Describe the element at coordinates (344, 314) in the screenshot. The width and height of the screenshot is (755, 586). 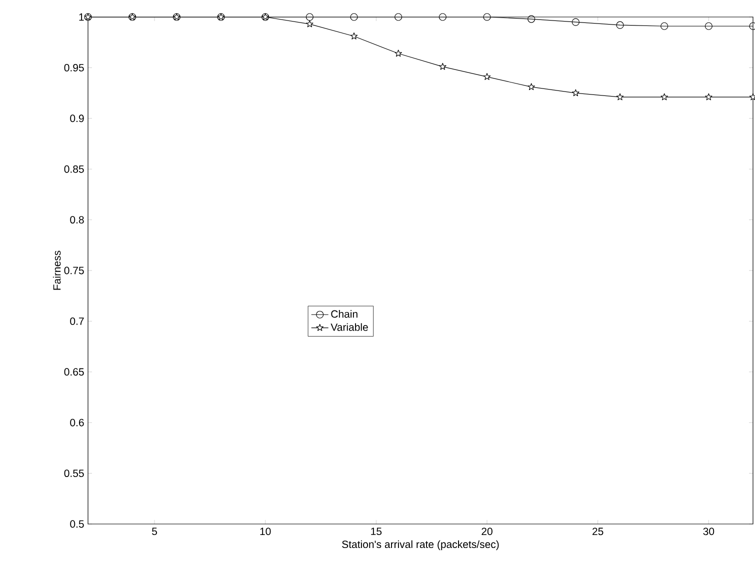
I see `legend-label: Chain` at that location.